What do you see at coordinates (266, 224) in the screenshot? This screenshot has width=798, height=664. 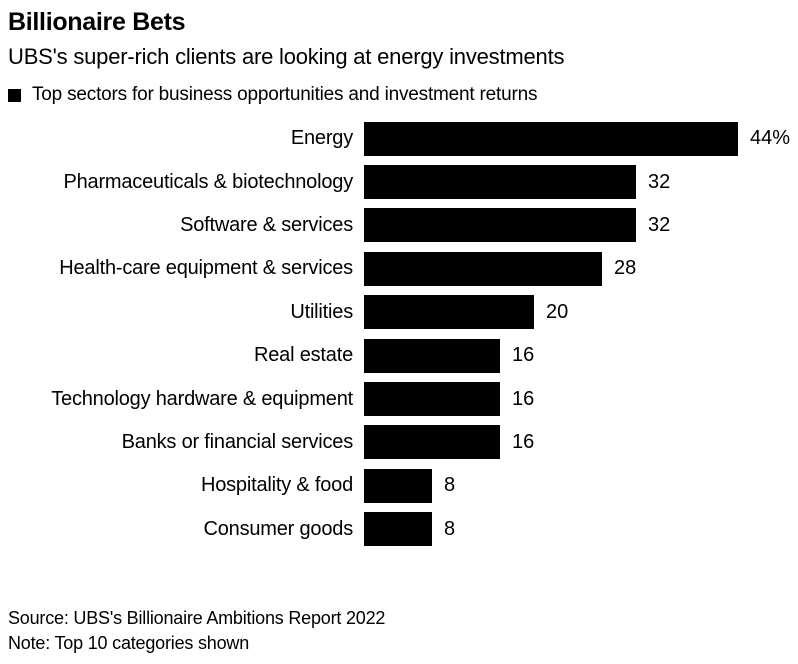 I see `category-label: Software & services` at bounding box center [266, 224].